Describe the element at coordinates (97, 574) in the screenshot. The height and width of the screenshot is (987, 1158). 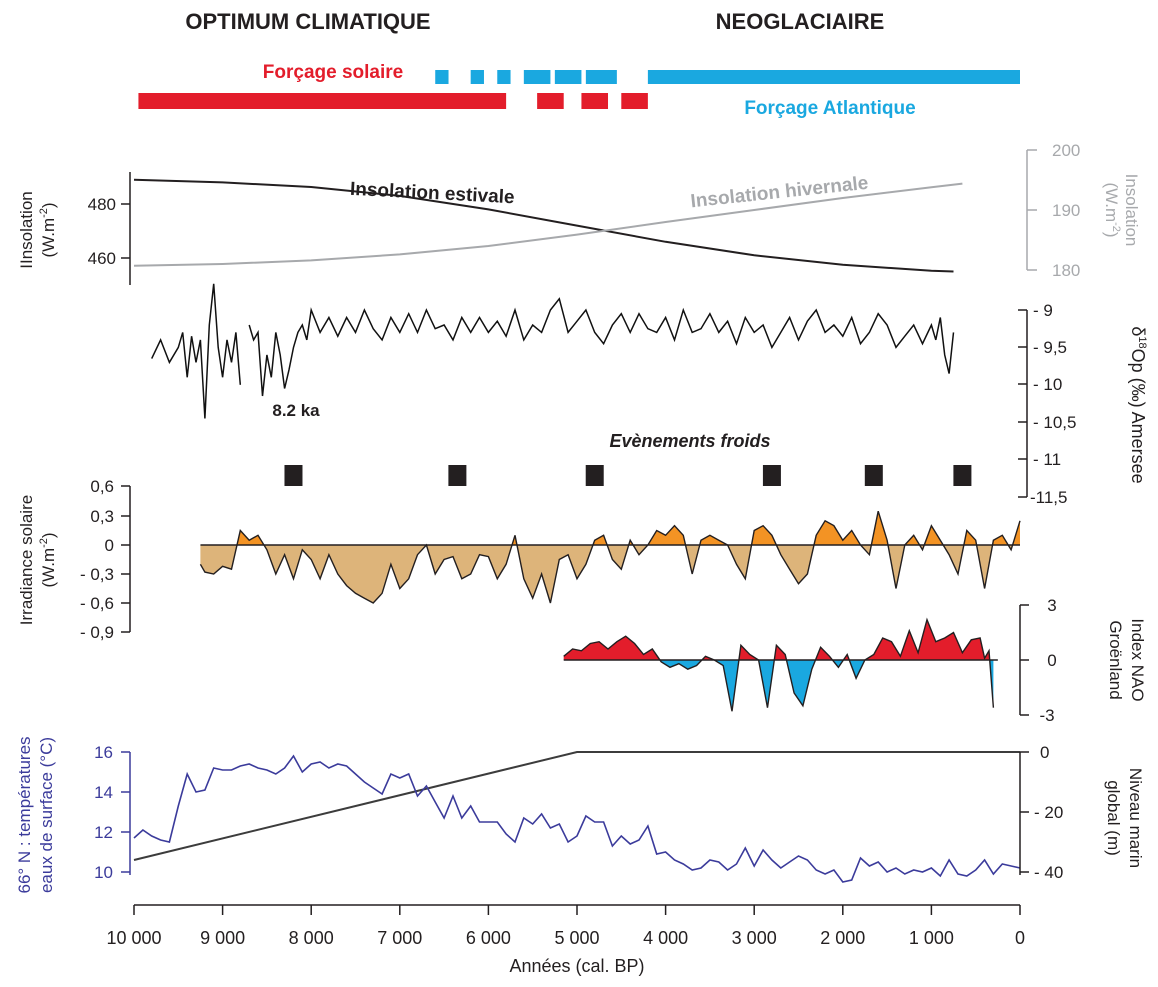
I see `irradiance-tick-neg-0-3: - 0,3` at that location.